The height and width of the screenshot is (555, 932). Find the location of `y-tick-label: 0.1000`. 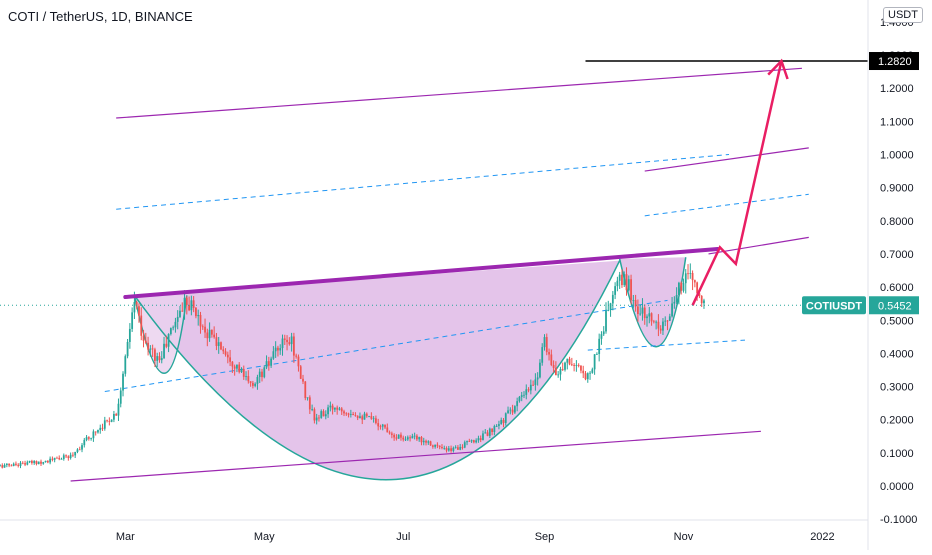

y-tick-label: 0.1000 is located at coordinates (897, 454).